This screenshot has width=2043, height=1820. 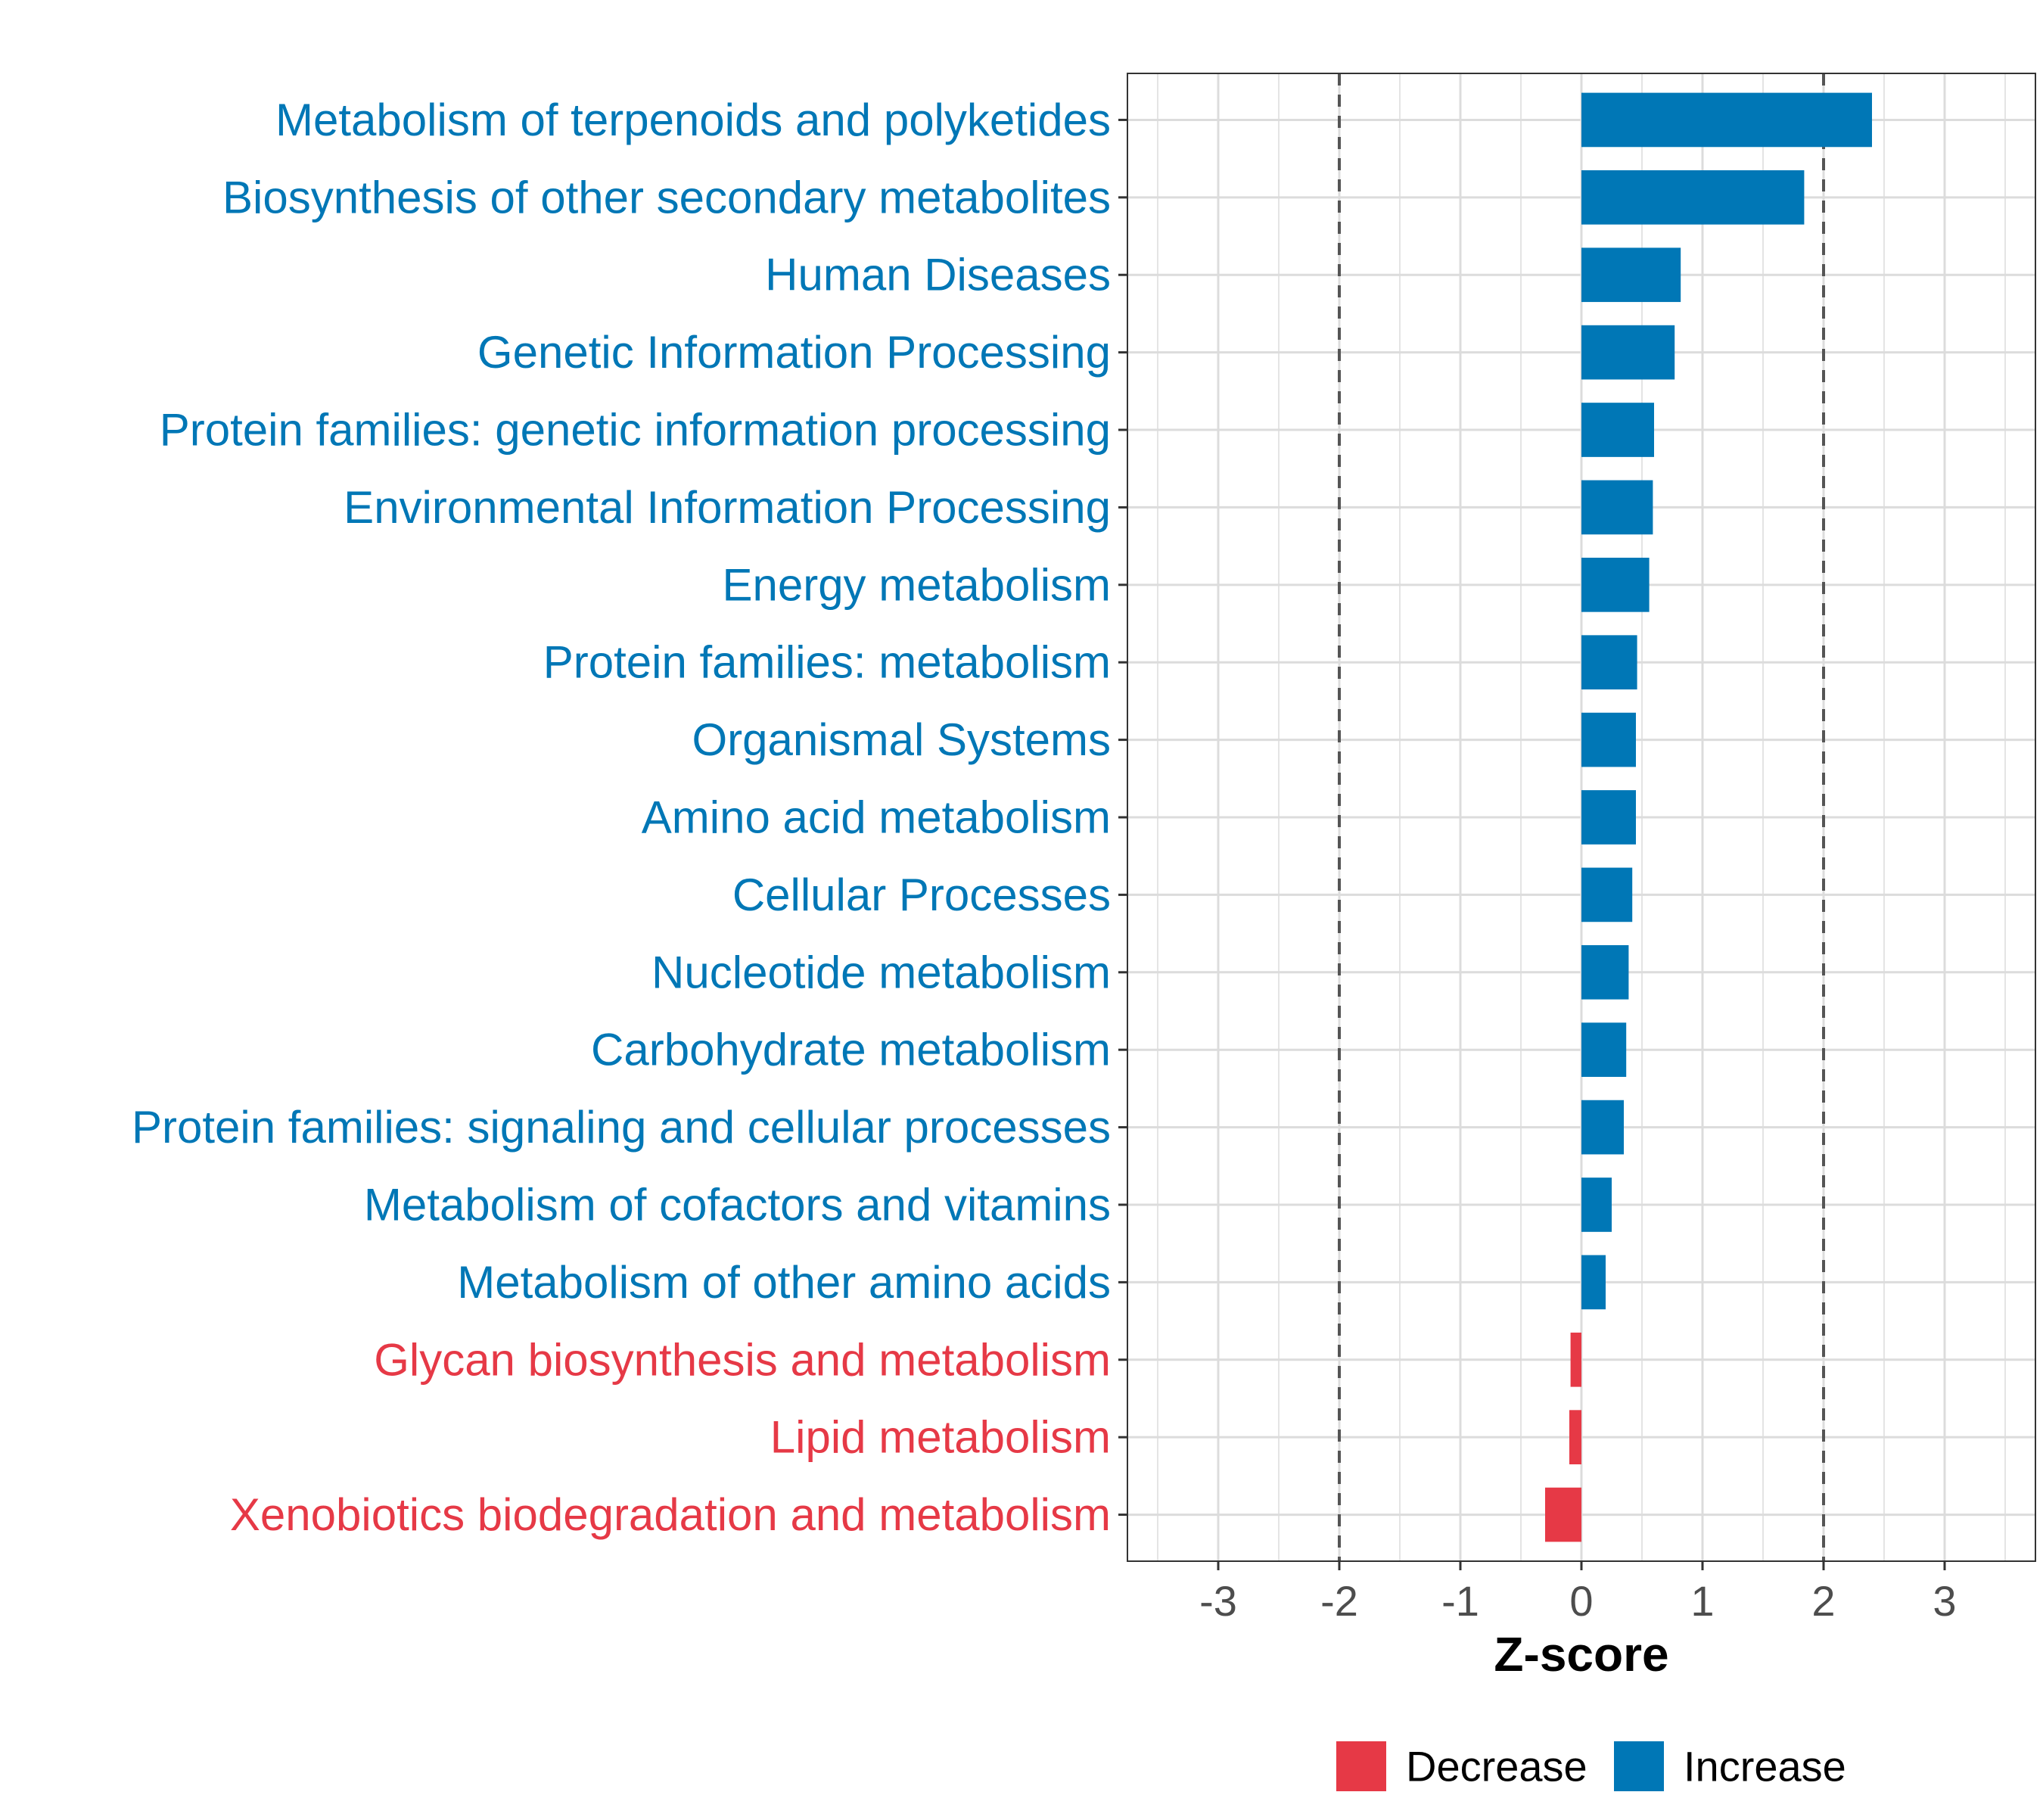 I want to click on bar-lipid-metabolism, so click(x=1575, y=1437).